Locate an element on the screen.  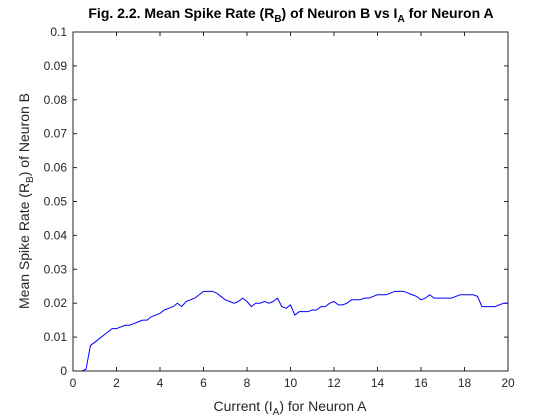
chart-title-sub-b: B is located at coordinates (277, 19).